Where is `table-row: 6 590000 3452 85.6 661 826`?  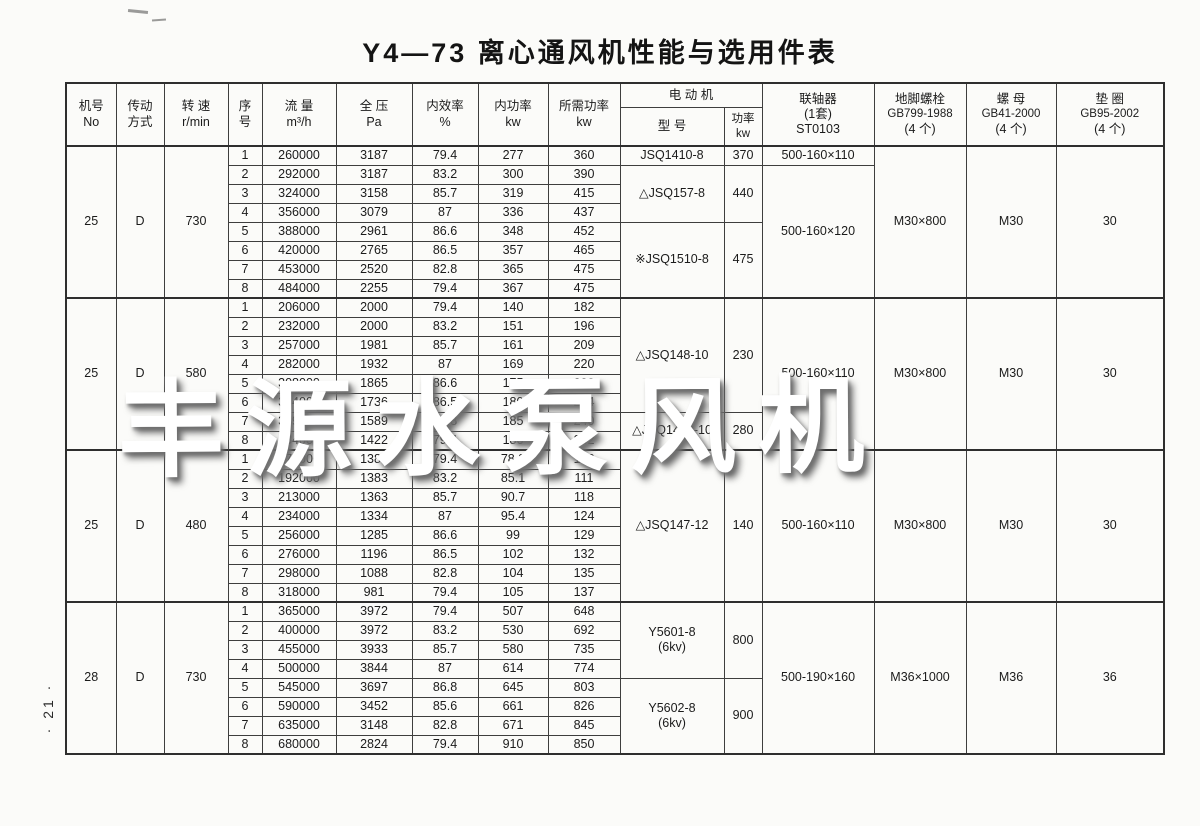
table-row: 6 590000 3452 85.6 661 826 is located at coordinates (615, 706).